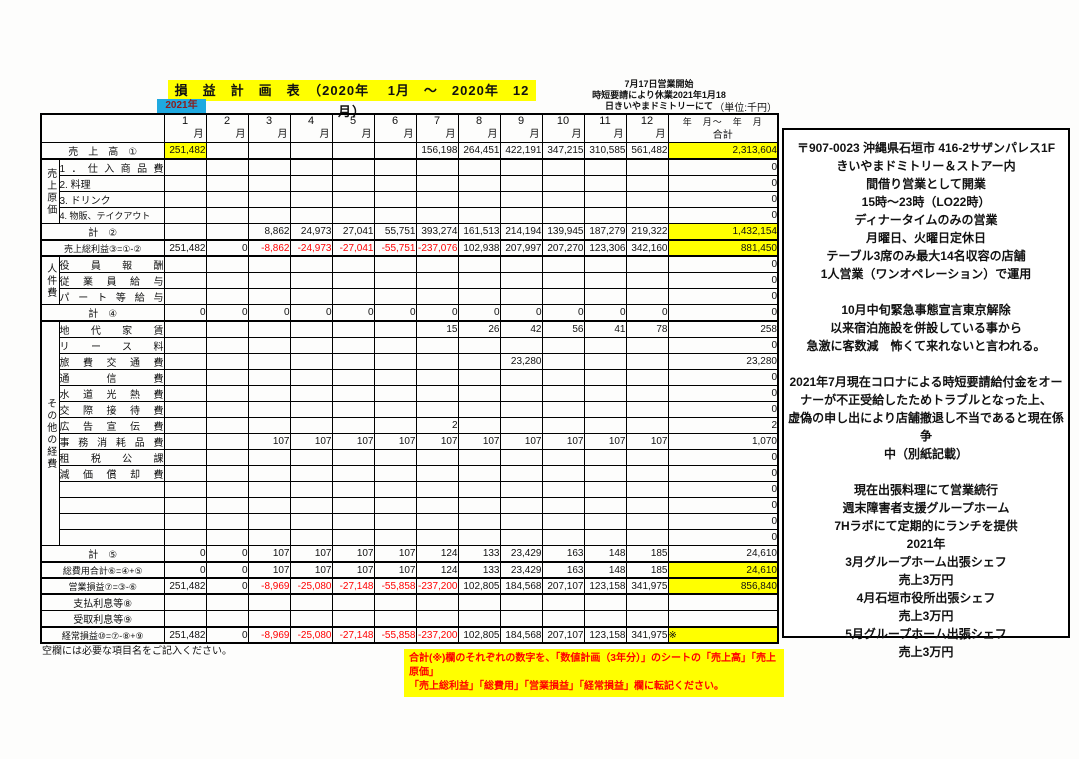 This screenshot has height=759, width=1079. Describe the element at coordinates (479, 151) in the screenshot. I see `value-cell: 264,451` at that location.